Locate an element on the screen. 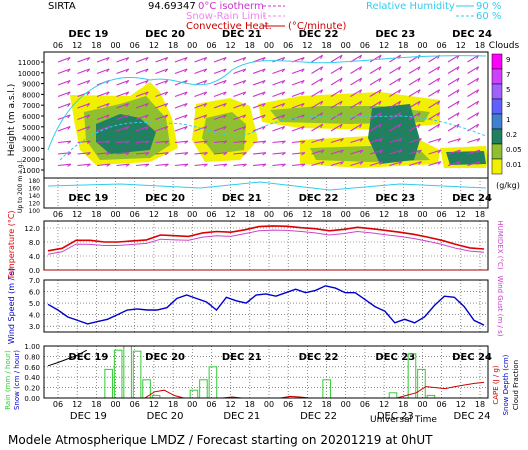 This screenshot has height=450, width=528. day-label: DEC 24 is located at coordinates (472, 357).